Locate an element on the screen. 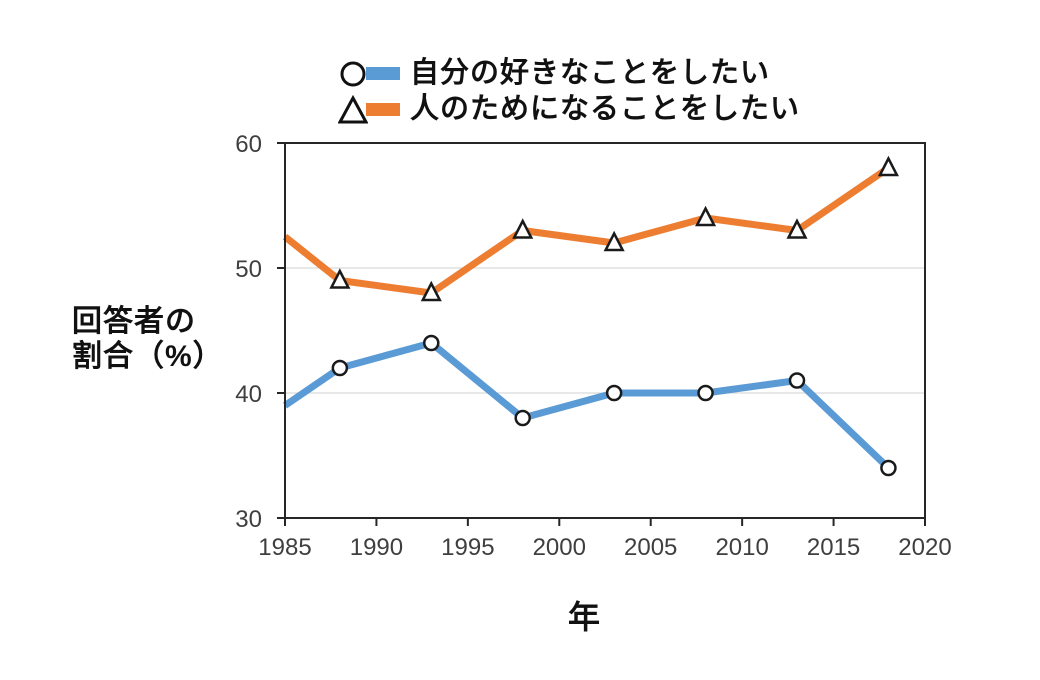 The height and width of the screenshot is (680, 1040). x-tick-label: 2005 is located at coordinates (650, 547).